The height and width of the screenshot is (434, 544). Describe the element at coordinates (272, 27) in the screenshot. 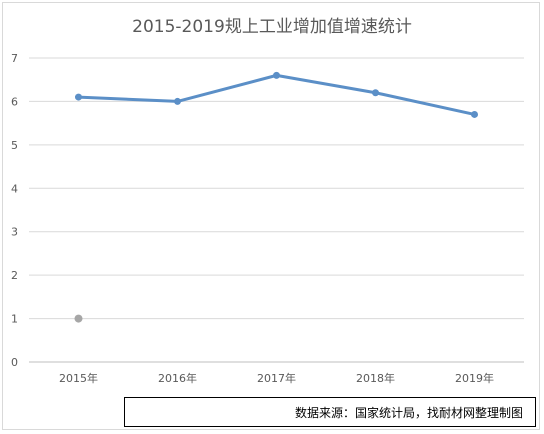

I see `chart-title: 2015-2019规上工业增加值增速统计` at that location.